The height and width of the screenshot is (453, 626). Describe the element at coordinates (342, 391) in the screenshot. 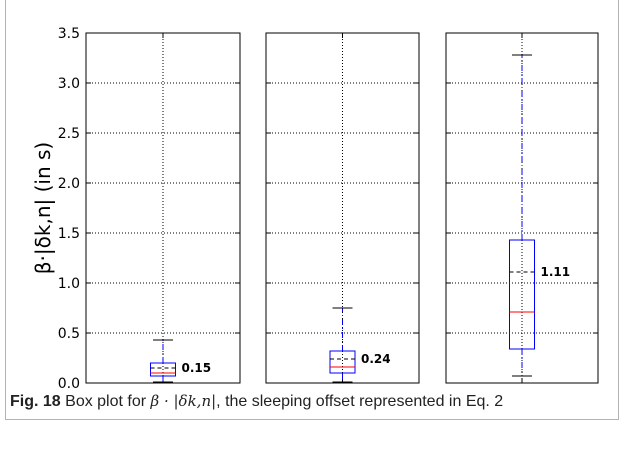

I see `x-tick-label-gaussian: Gaussian` at that location.